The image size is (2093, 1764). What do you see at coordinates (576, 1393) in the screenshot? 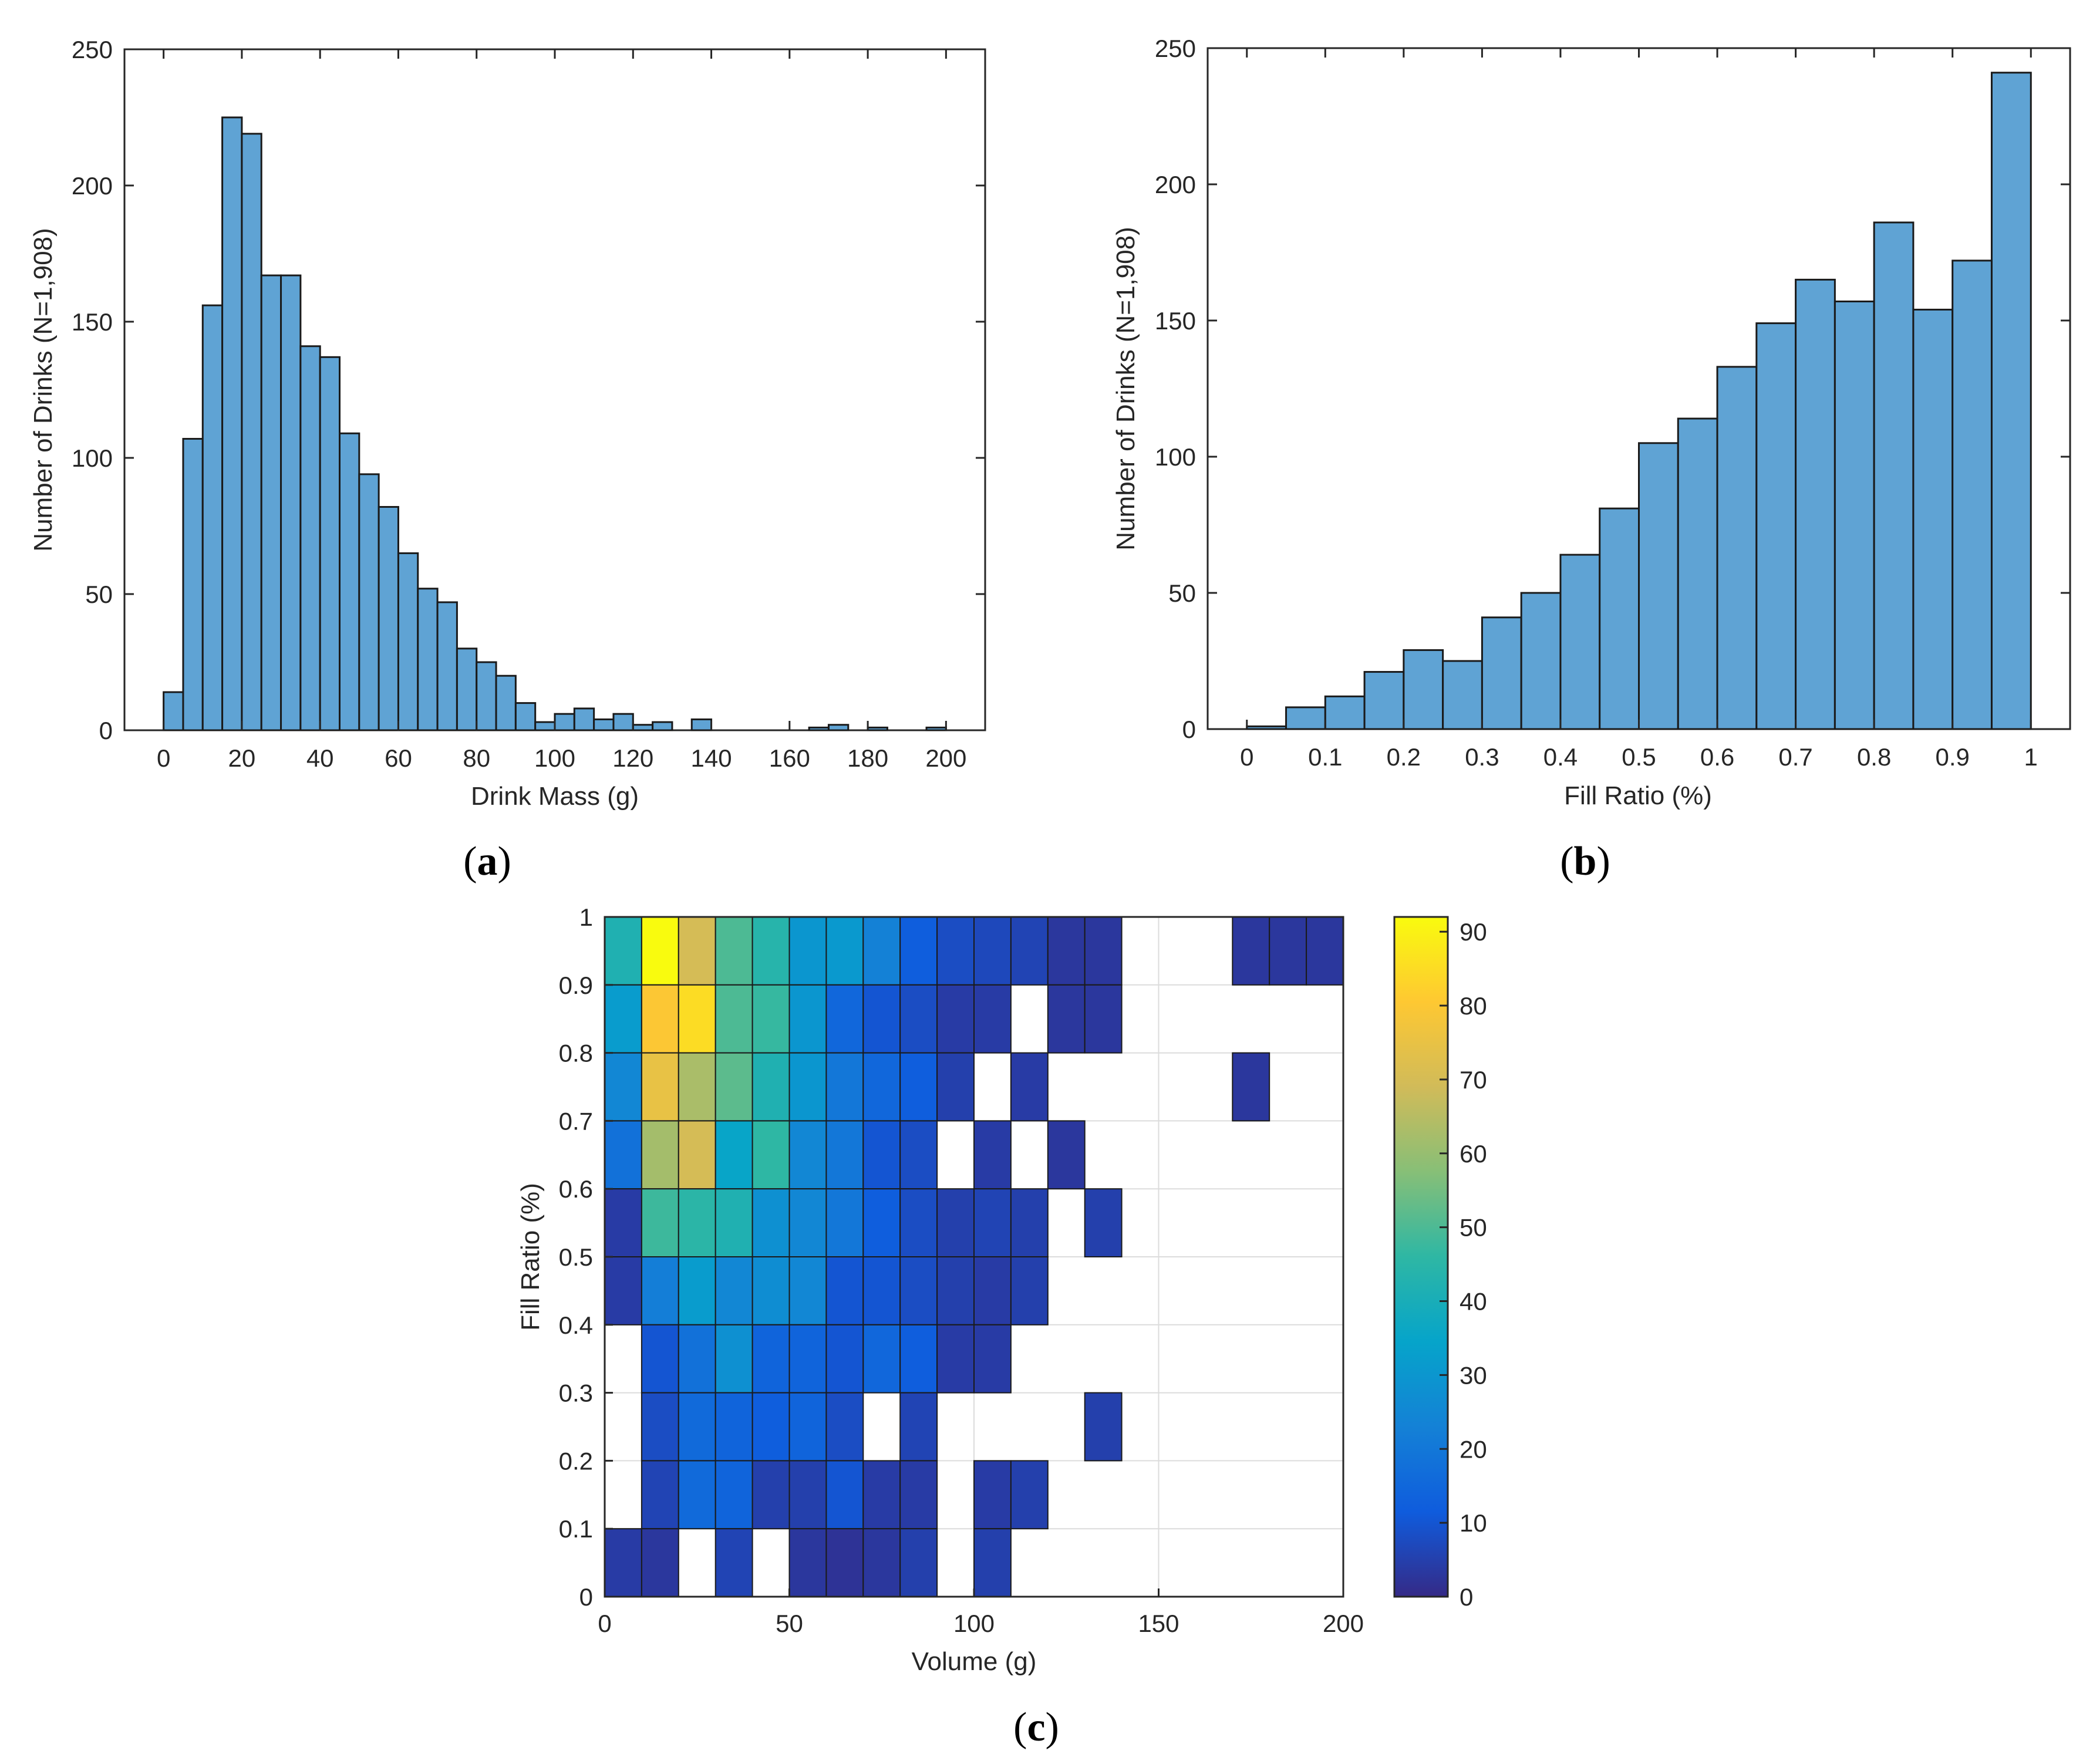
I see `heatmap-y-tick-label: 0.3` at bounding box center [576, 1393].